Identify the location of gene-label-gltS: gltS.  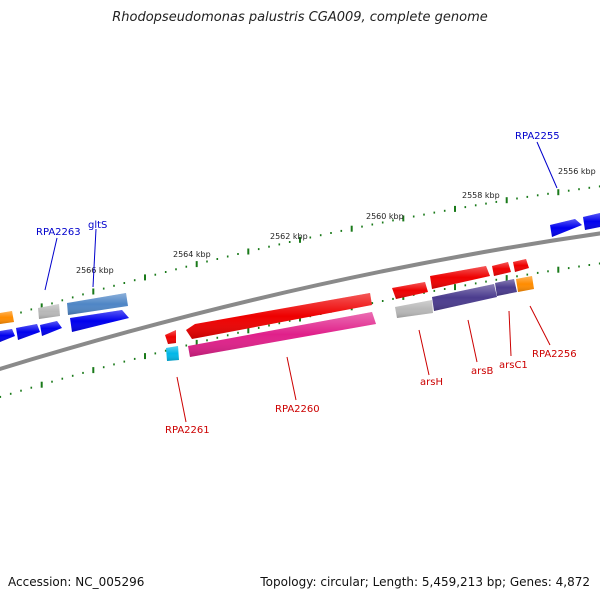
(97, 225).